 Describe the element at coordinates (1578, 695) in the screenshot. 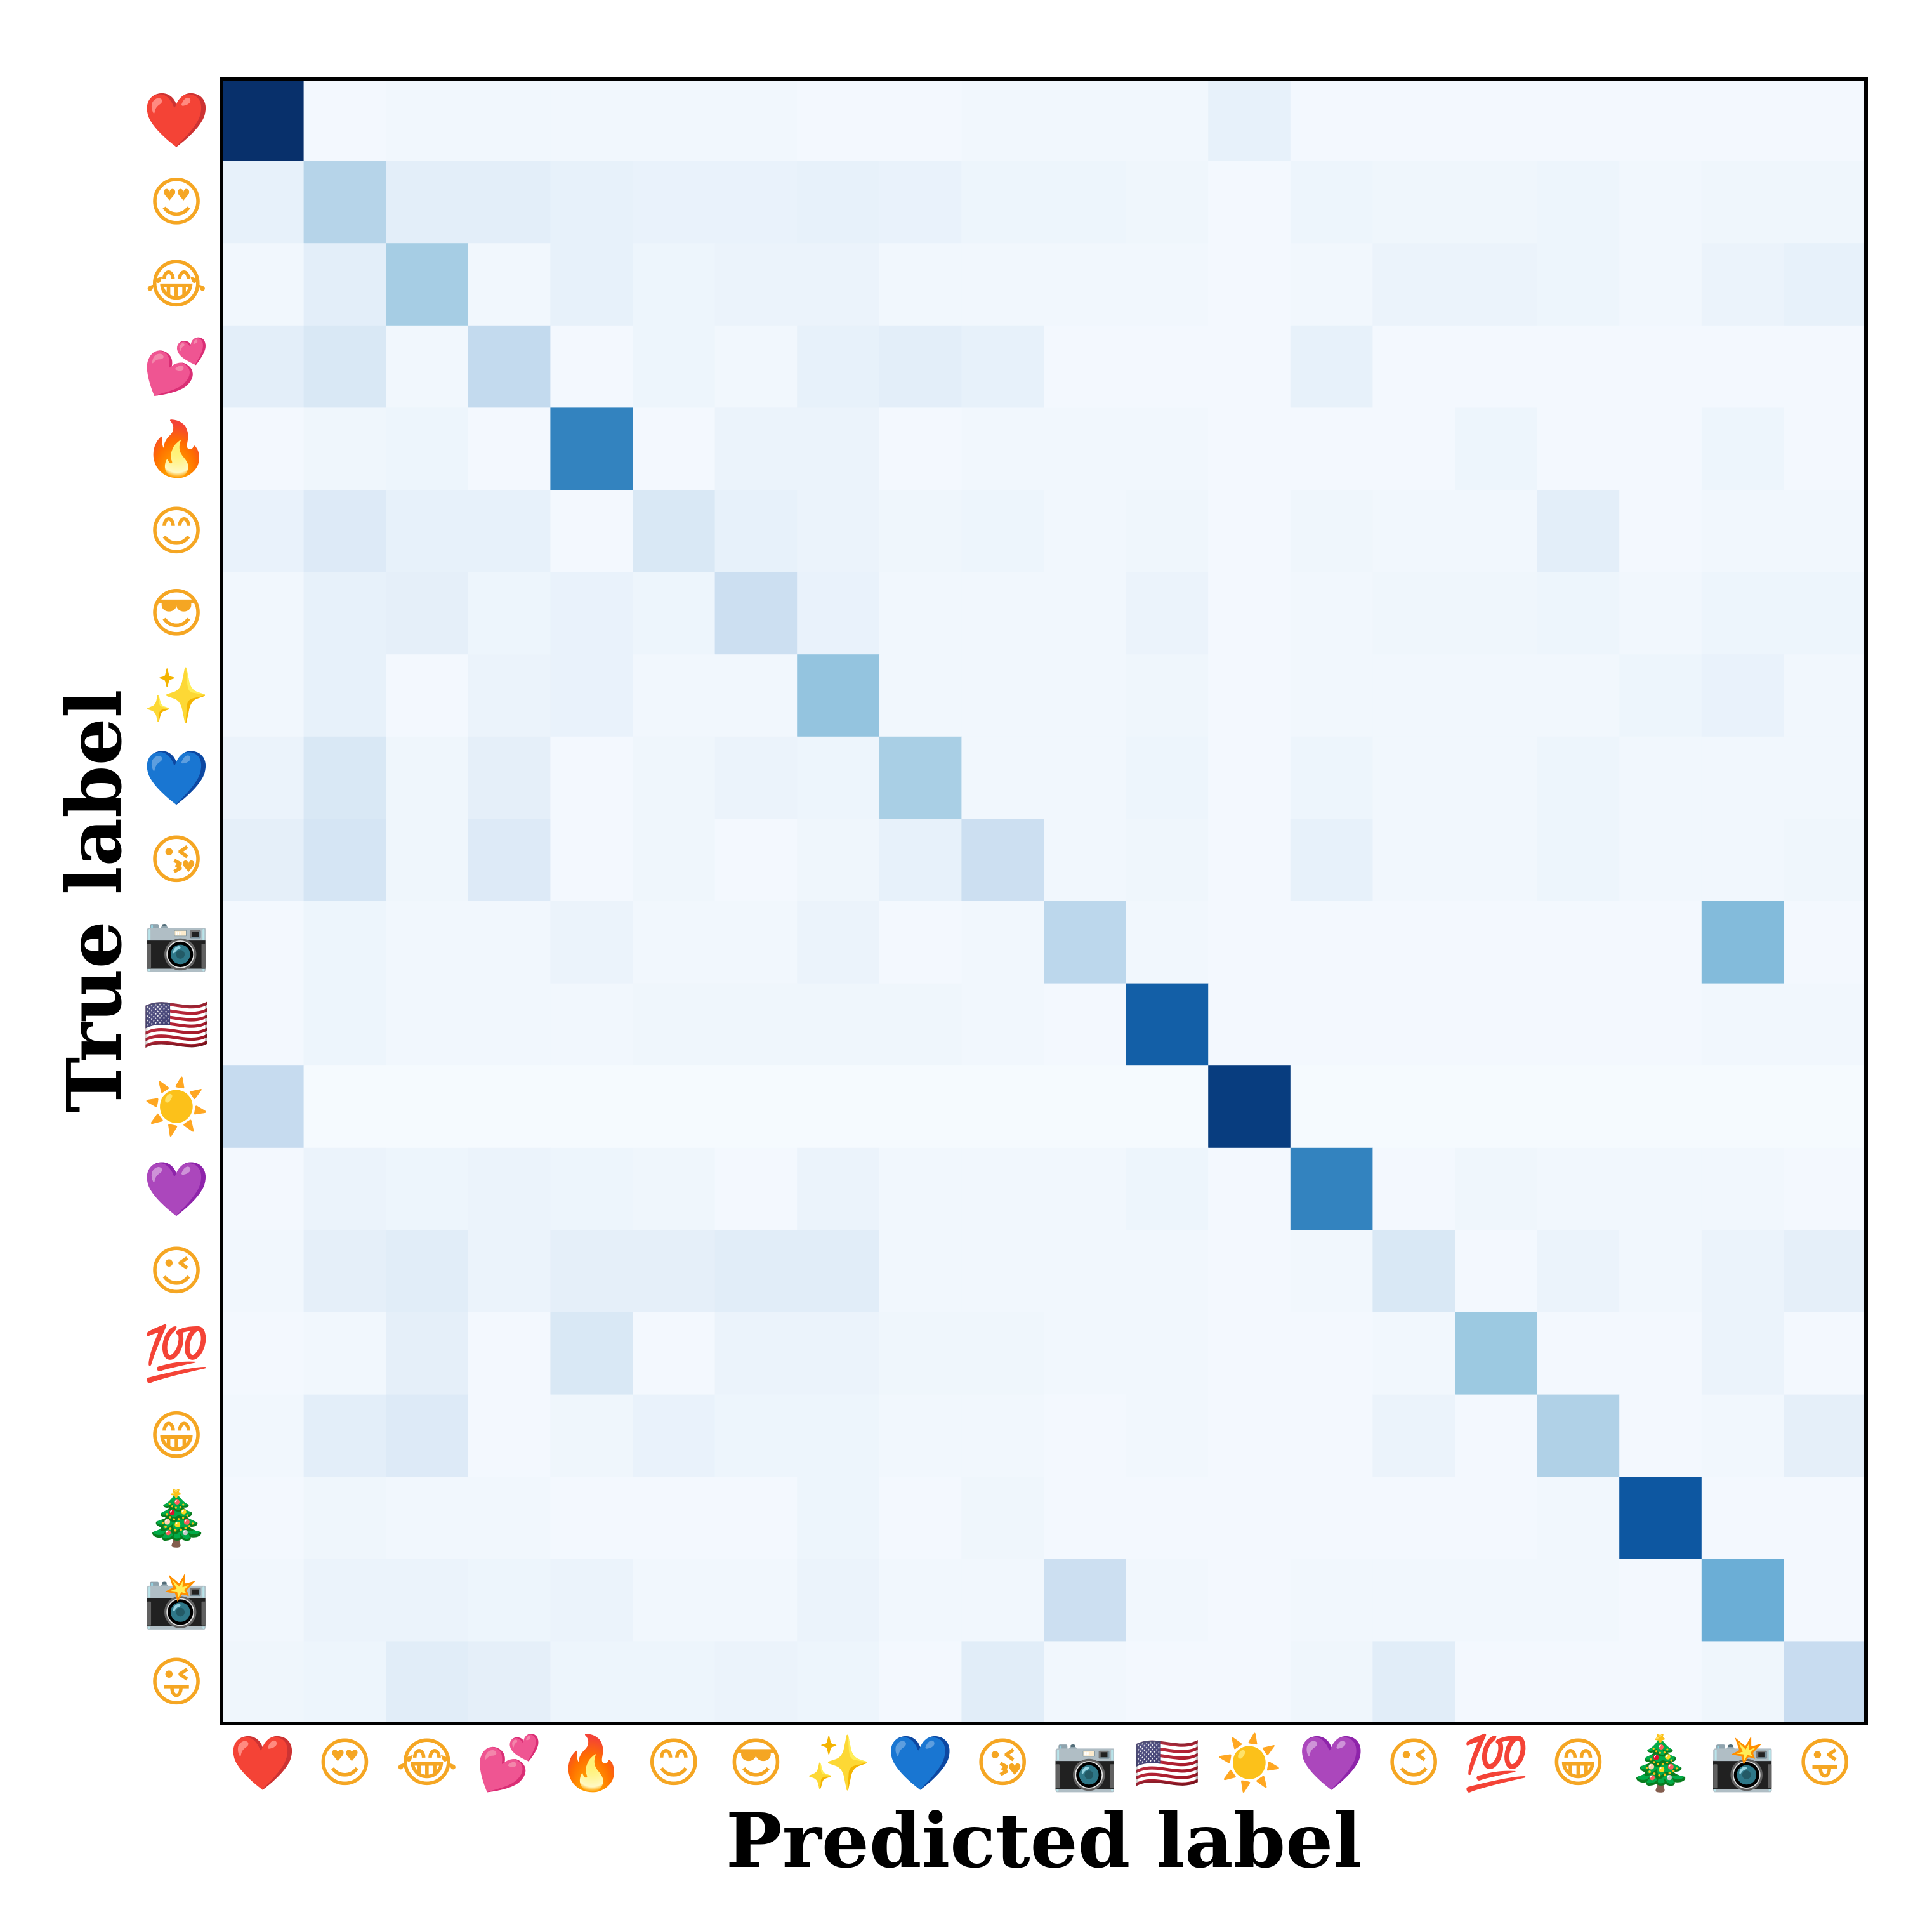

I see `heatmap-cell-r7-c16` at that location.